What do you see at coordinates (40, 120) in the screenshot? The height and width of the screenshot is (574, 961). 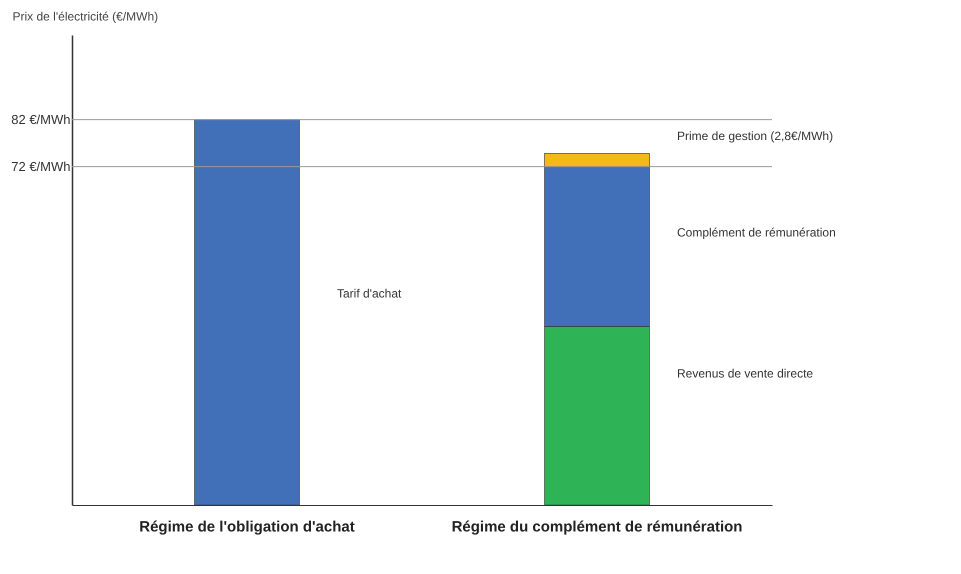 I see `y-tick-label: 82 €/MWh` at bounding box center [40, 120].